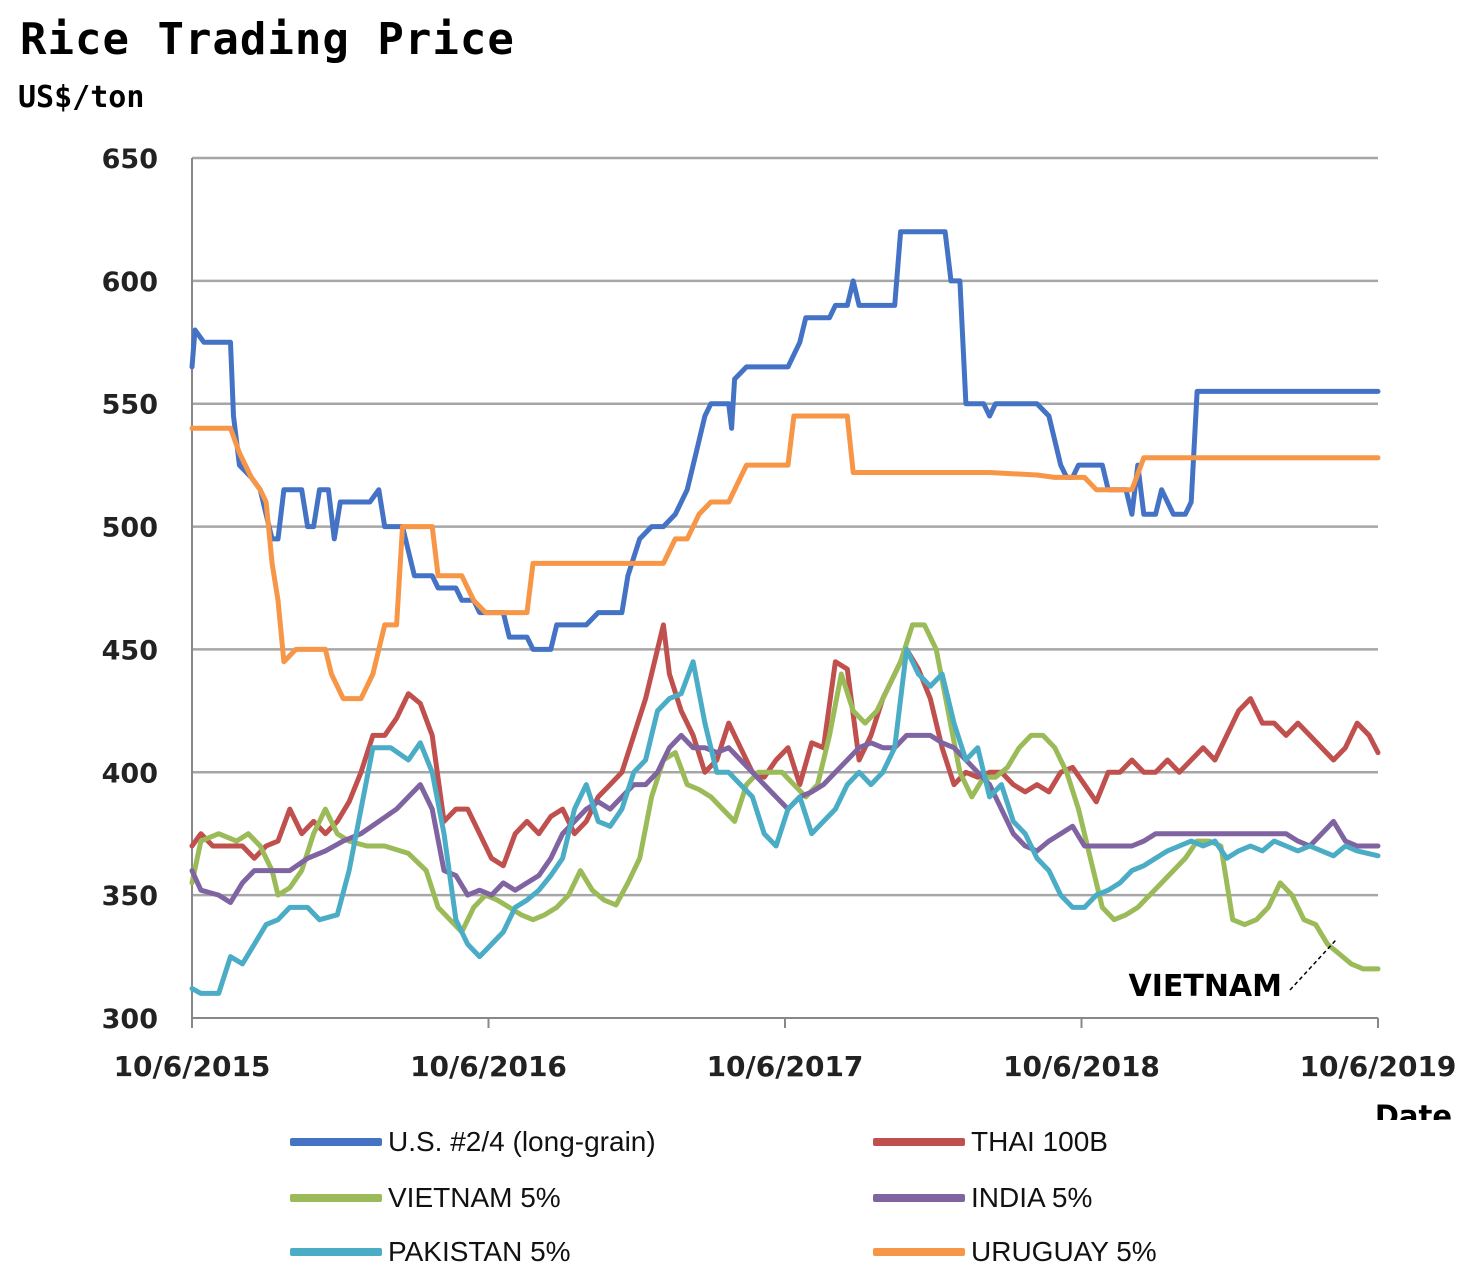  Describe the element at coordinates (130, 159) in the screenshot. I see `y-tick-label: 650` at that location.